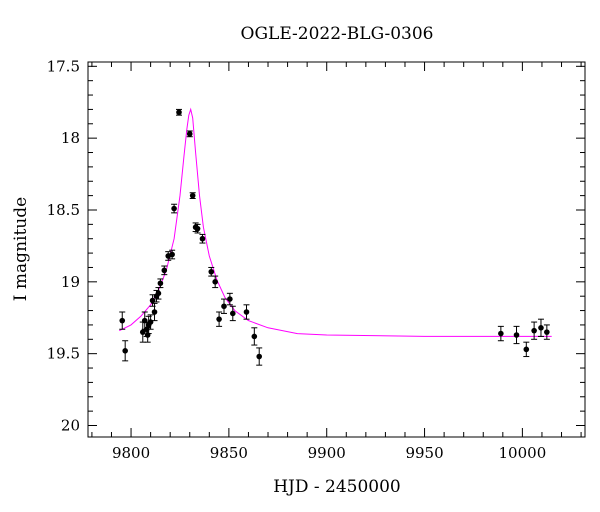  What do you see at coordinates (63, 354) in the screenshot?
I see `y-tick-label: 19.5` at bounding box center [63, 354].